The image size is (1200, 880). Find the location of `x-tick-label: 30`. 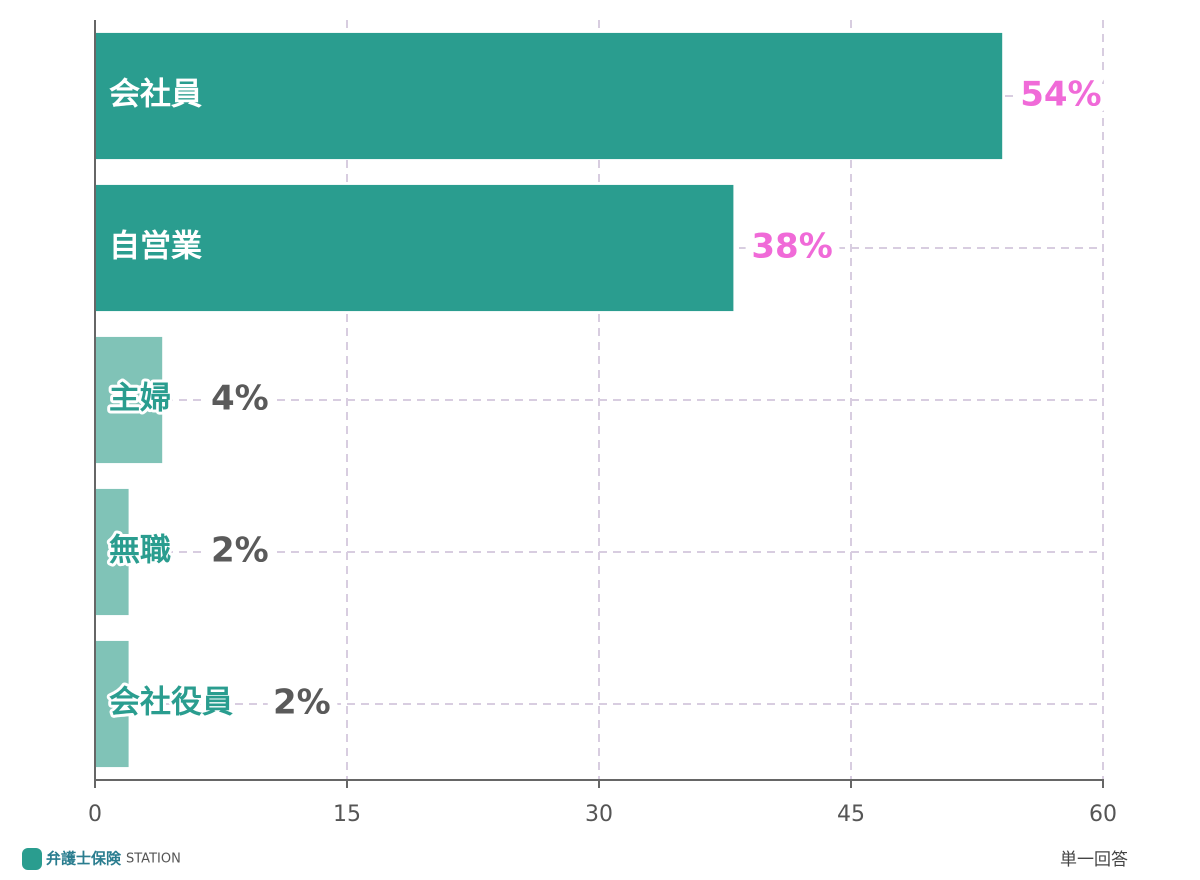

x-tick-label: 30 is located at coordinates (599, 814).